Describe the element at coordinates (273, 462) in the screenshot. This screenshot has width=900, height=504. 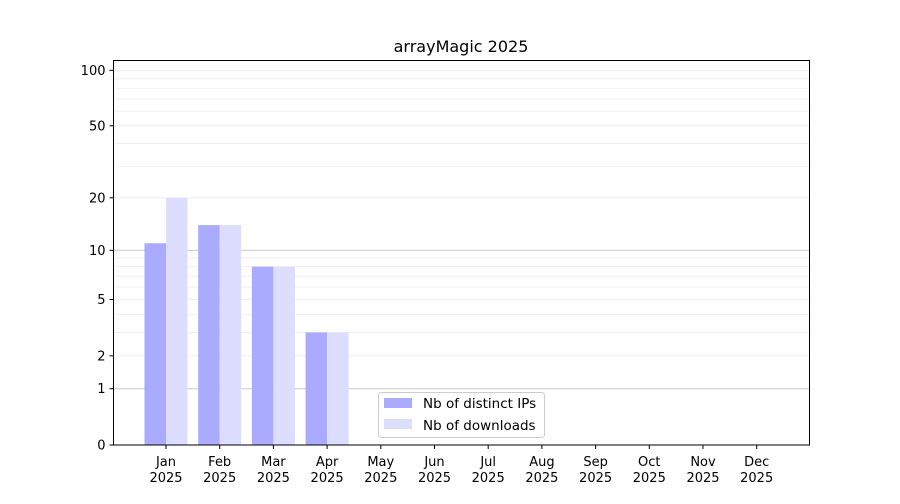
I see `x-tick-label-month: Mar` at that location.